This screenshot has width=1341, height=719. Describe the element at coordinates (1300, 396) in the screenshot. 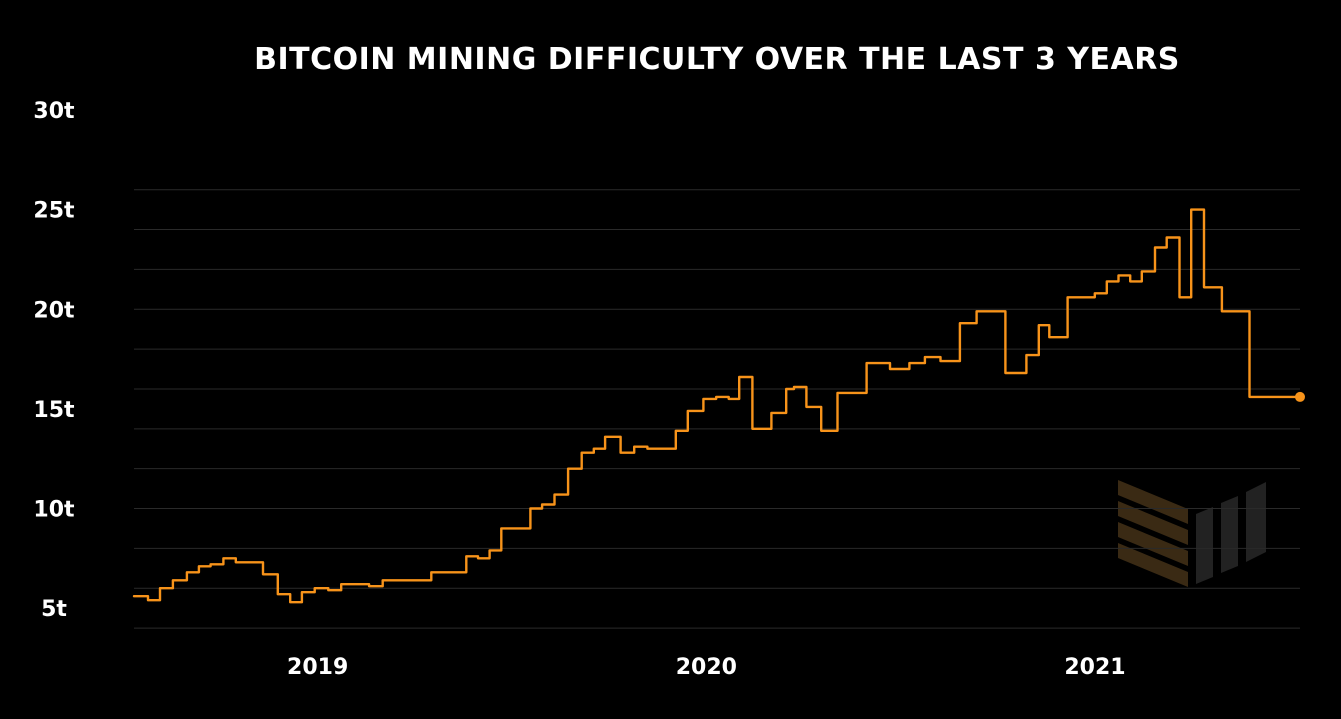

I see `last-point-marker` at that location.